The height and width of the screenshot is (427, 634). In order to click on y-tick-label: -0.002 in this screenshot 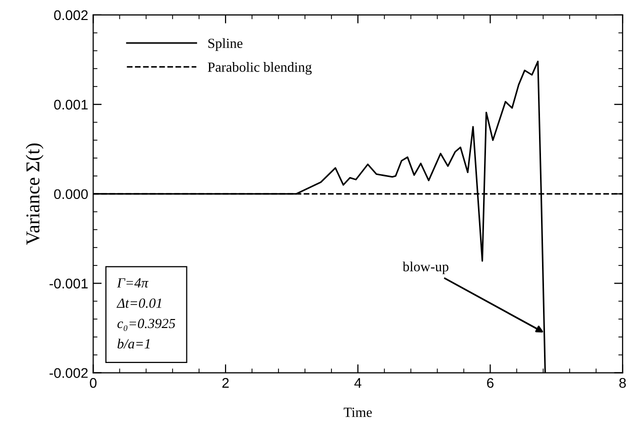, I will do `click(69, 373)`.